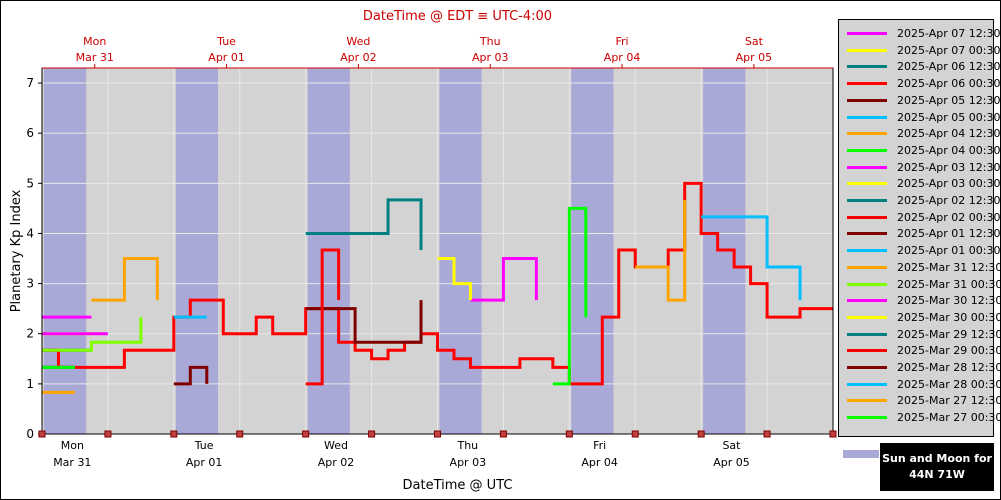  I want to click on sun-moon-line1: Sun and Moon for, so click(937, 458).